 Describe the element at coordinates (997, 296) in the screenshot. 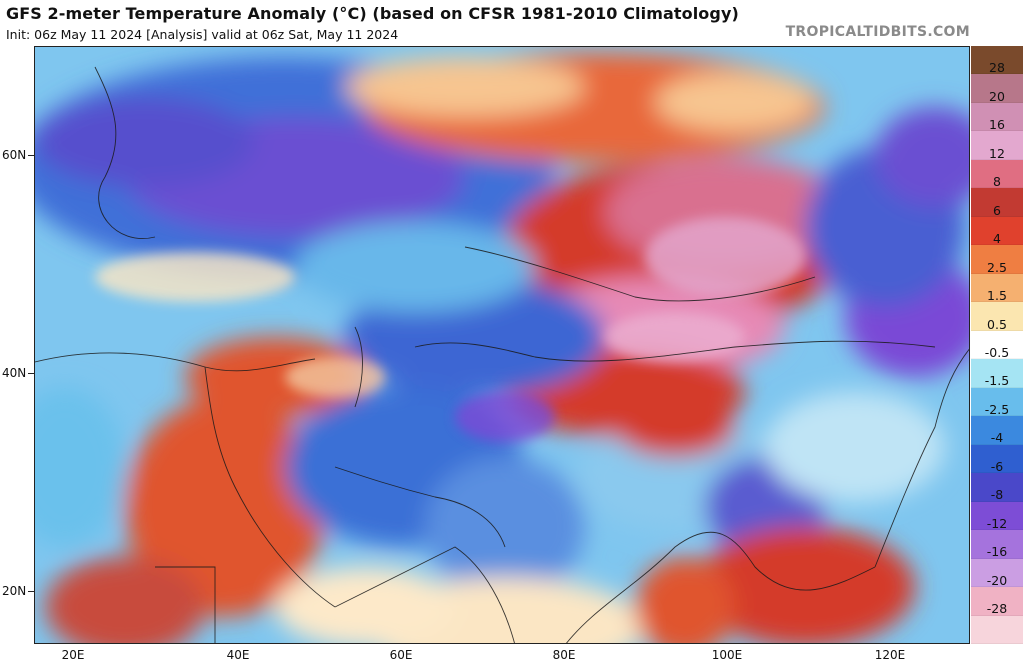

I see `colorbar-label: 1.5` at that location.